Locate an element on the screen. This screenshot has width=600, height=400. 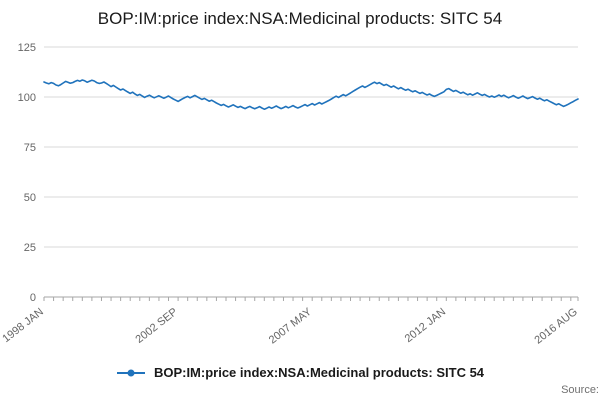
legend-line-marker is located at coordinates (131, 373).